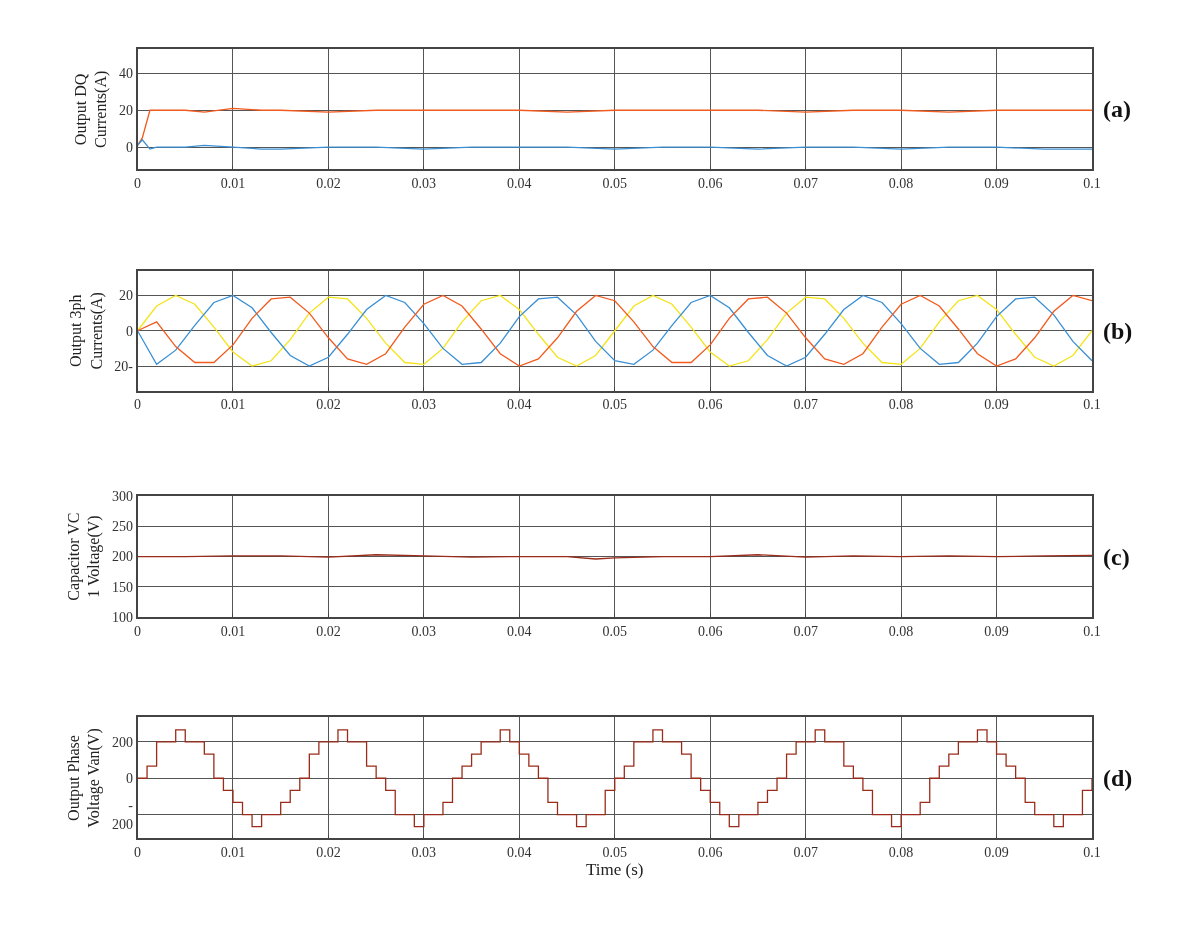 This screenshot has height=938, width=1191. I want to click on y-tick-label: - 200, so click(122, 815).